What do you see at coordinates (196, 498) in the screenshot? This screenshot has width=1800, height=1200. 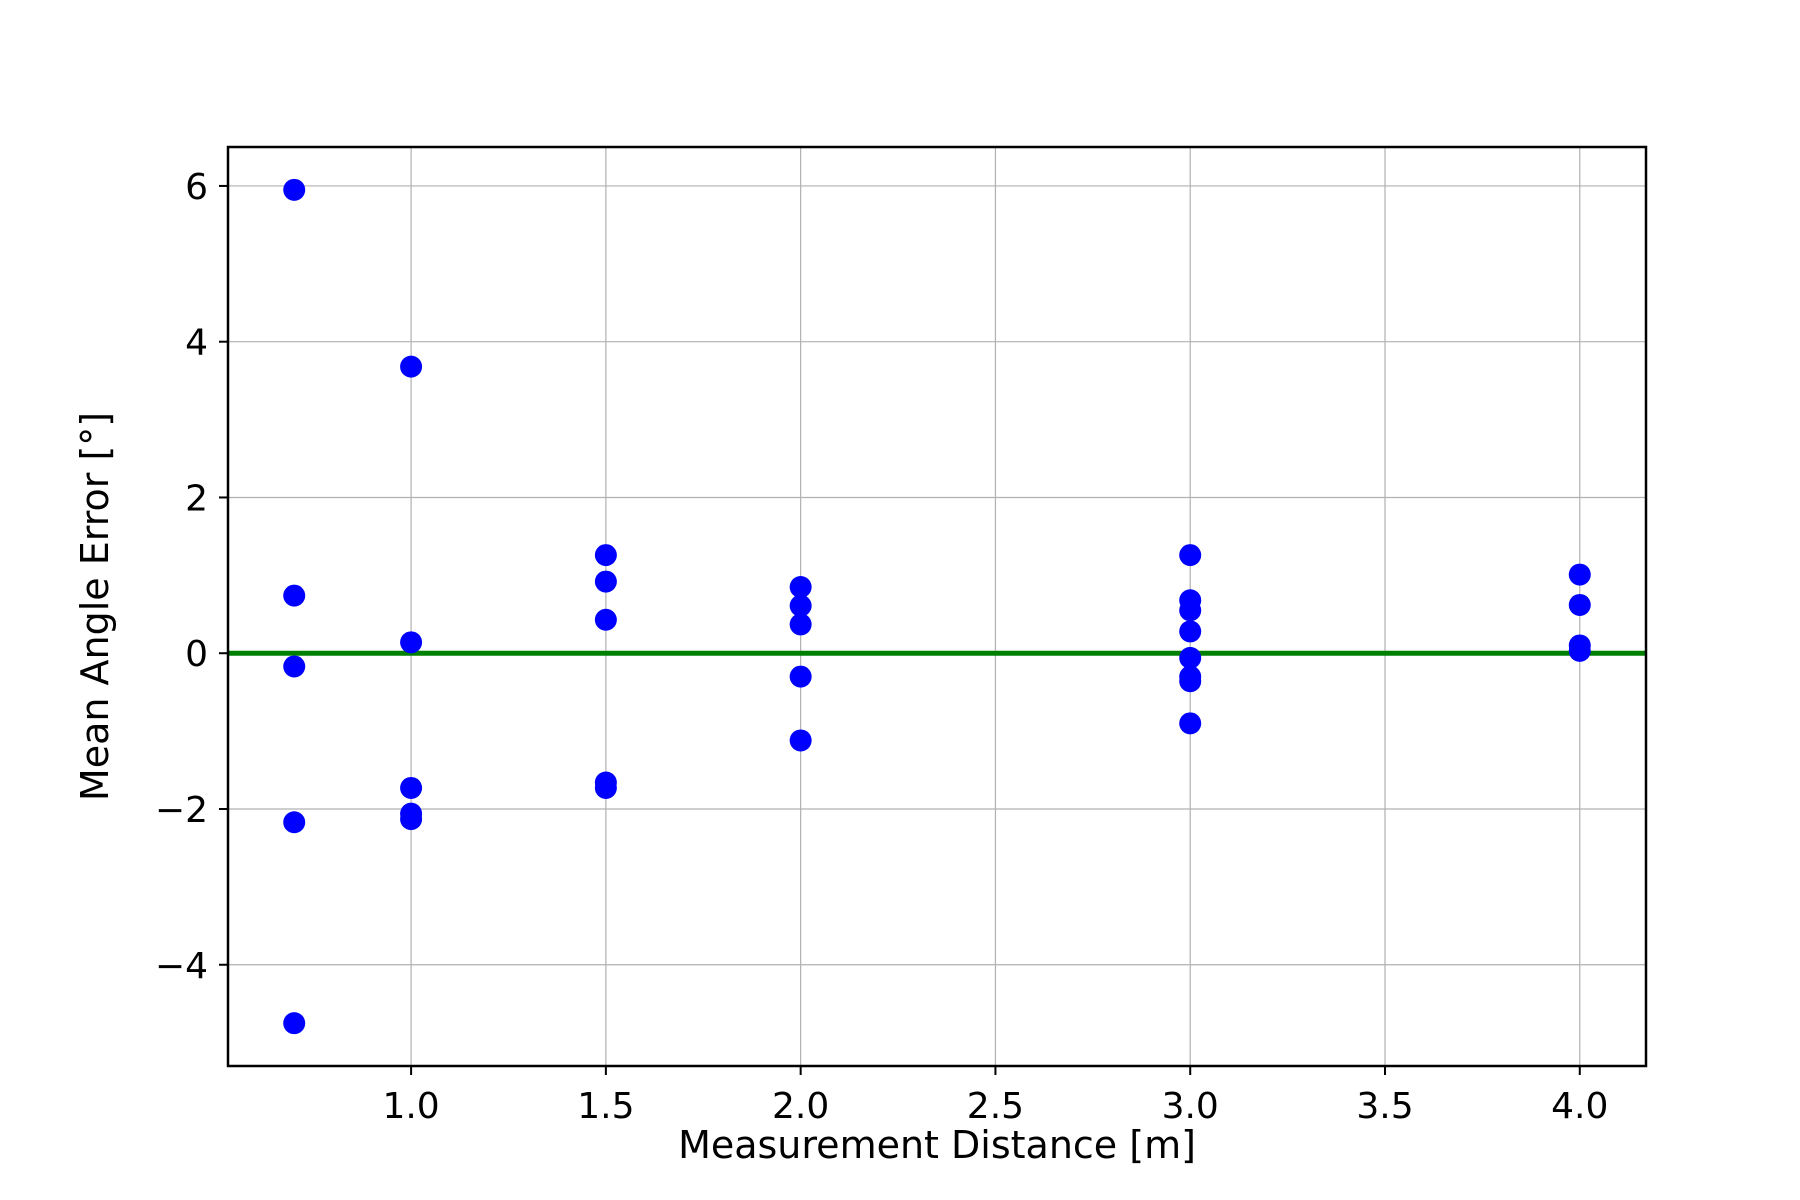 I see `y-tick-label: 2` at bounding box center [196, 498].